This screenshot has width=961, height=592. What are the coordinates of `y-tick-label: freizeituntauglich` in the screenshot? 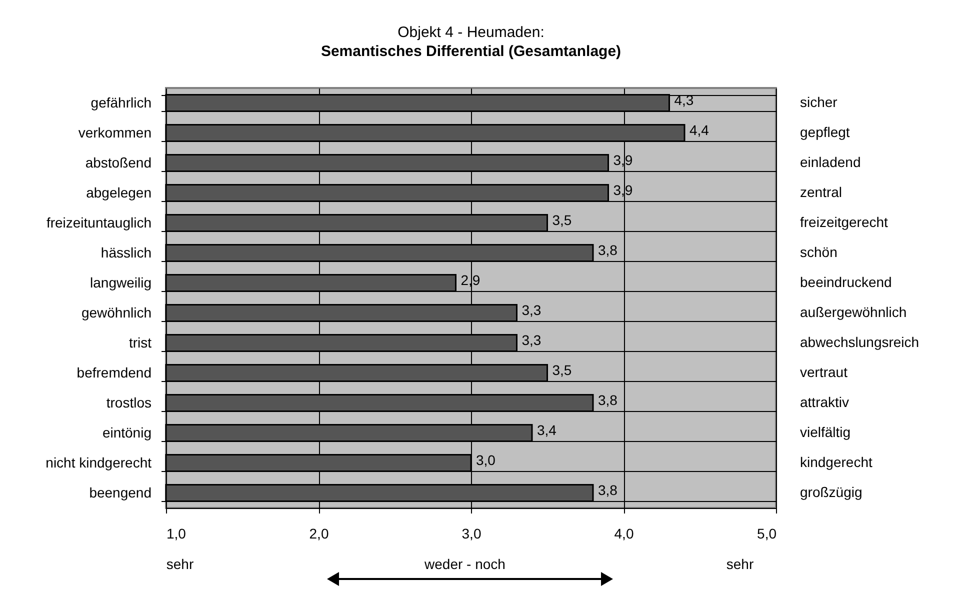 It's located at (99, 222).